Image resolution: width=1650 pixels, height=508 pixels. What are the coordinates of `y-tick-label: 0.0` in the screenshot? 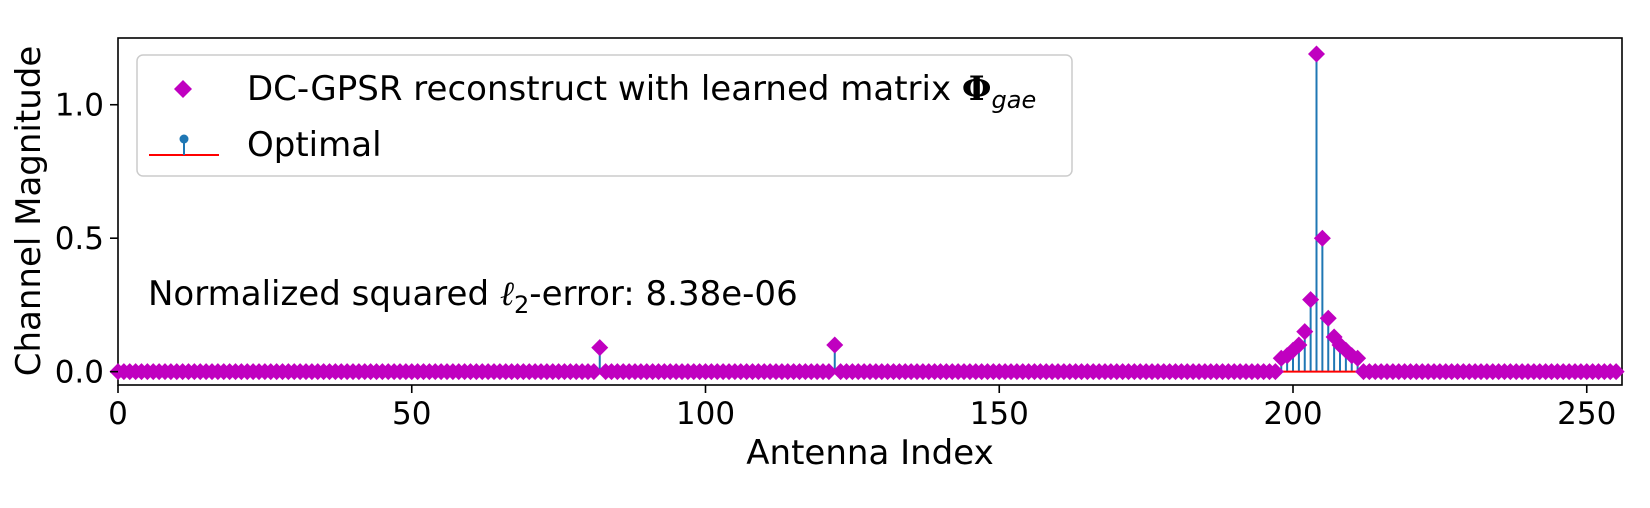 It's located at (79, 373).